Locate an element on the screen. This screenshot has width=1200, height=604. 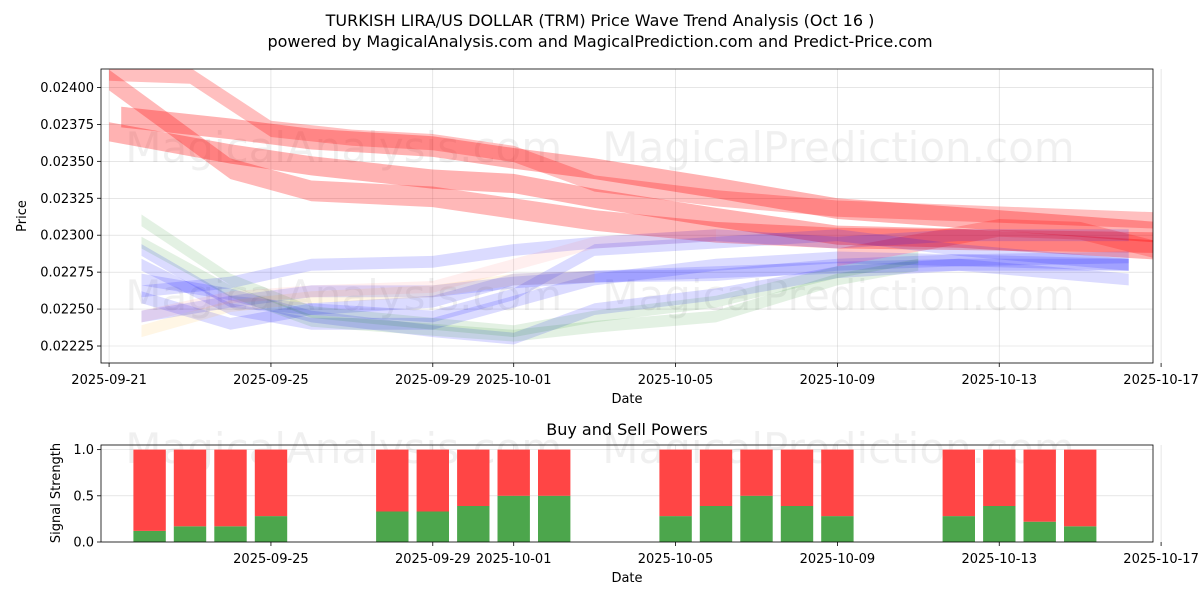
blue-wave-4-band is located at coordinates (635, 290).